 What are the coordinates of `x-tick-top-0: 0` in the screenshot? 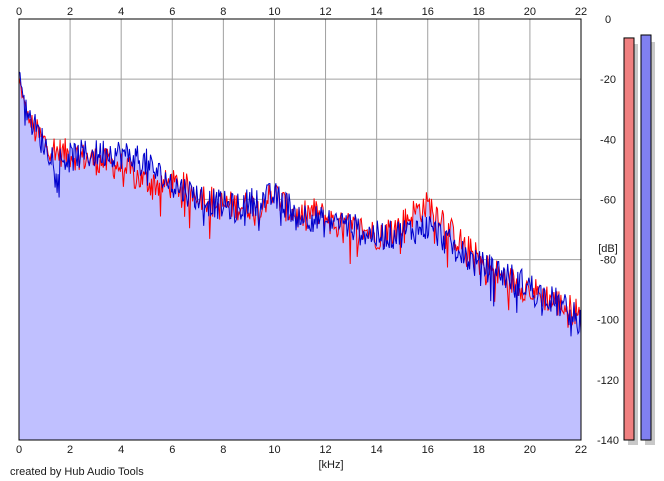 It's located at (19, 12).